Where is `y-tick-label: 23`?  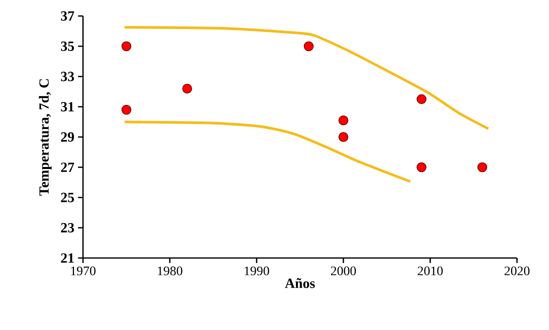 y-tick-label: 23 is located at coordinates (67, 227).